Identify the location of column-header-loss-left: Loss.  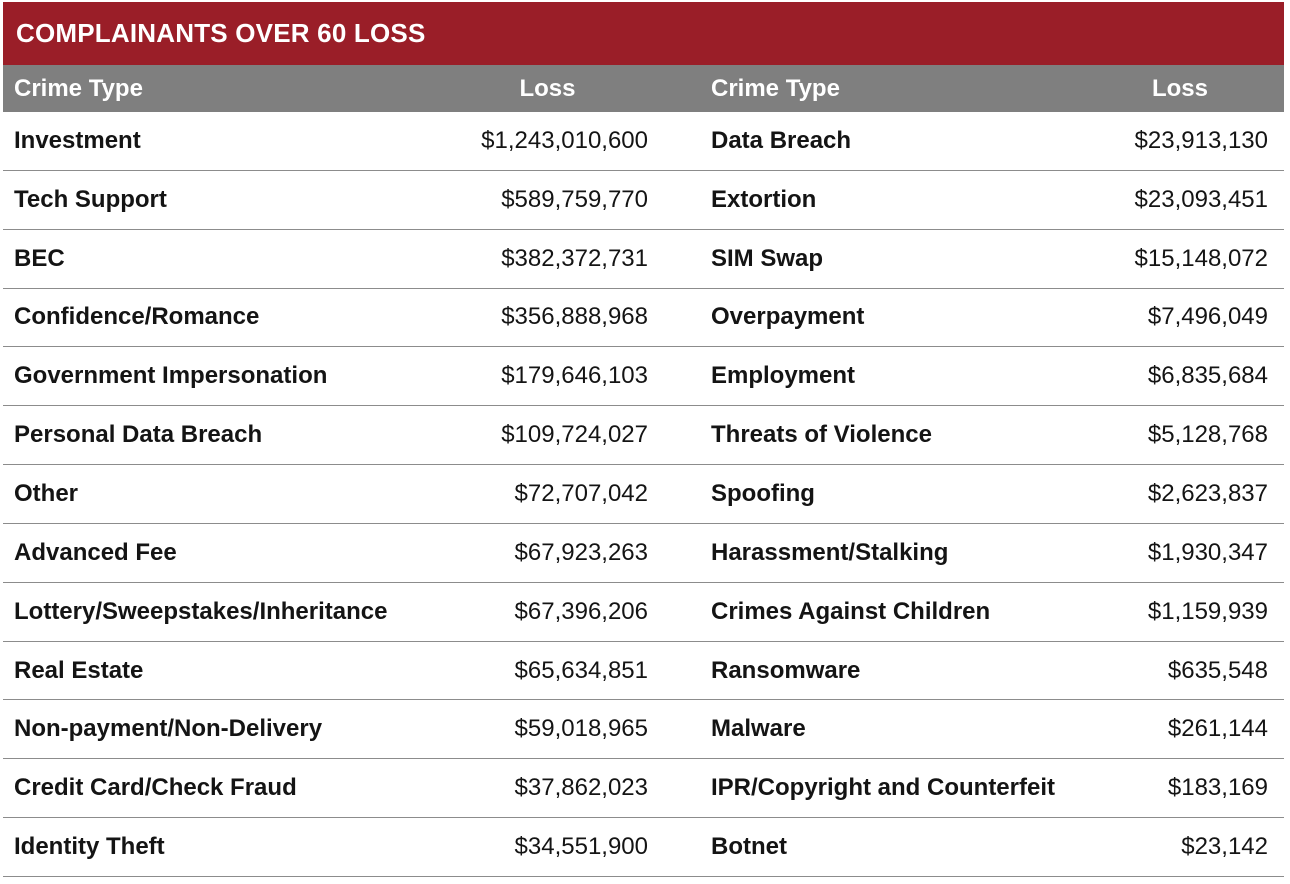
(547, 88).